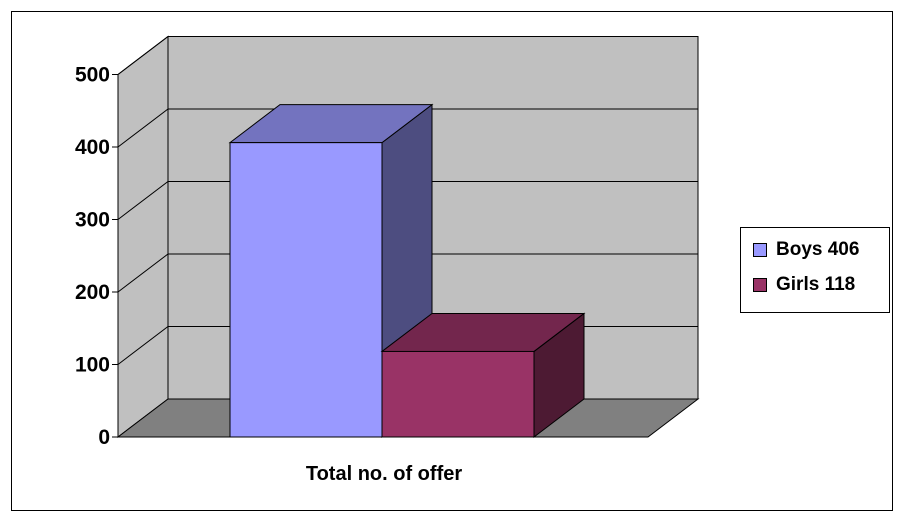  Describe the element at coordinates (92, 365) in the screenshot. I see `y-tick-label: 100` at that location.